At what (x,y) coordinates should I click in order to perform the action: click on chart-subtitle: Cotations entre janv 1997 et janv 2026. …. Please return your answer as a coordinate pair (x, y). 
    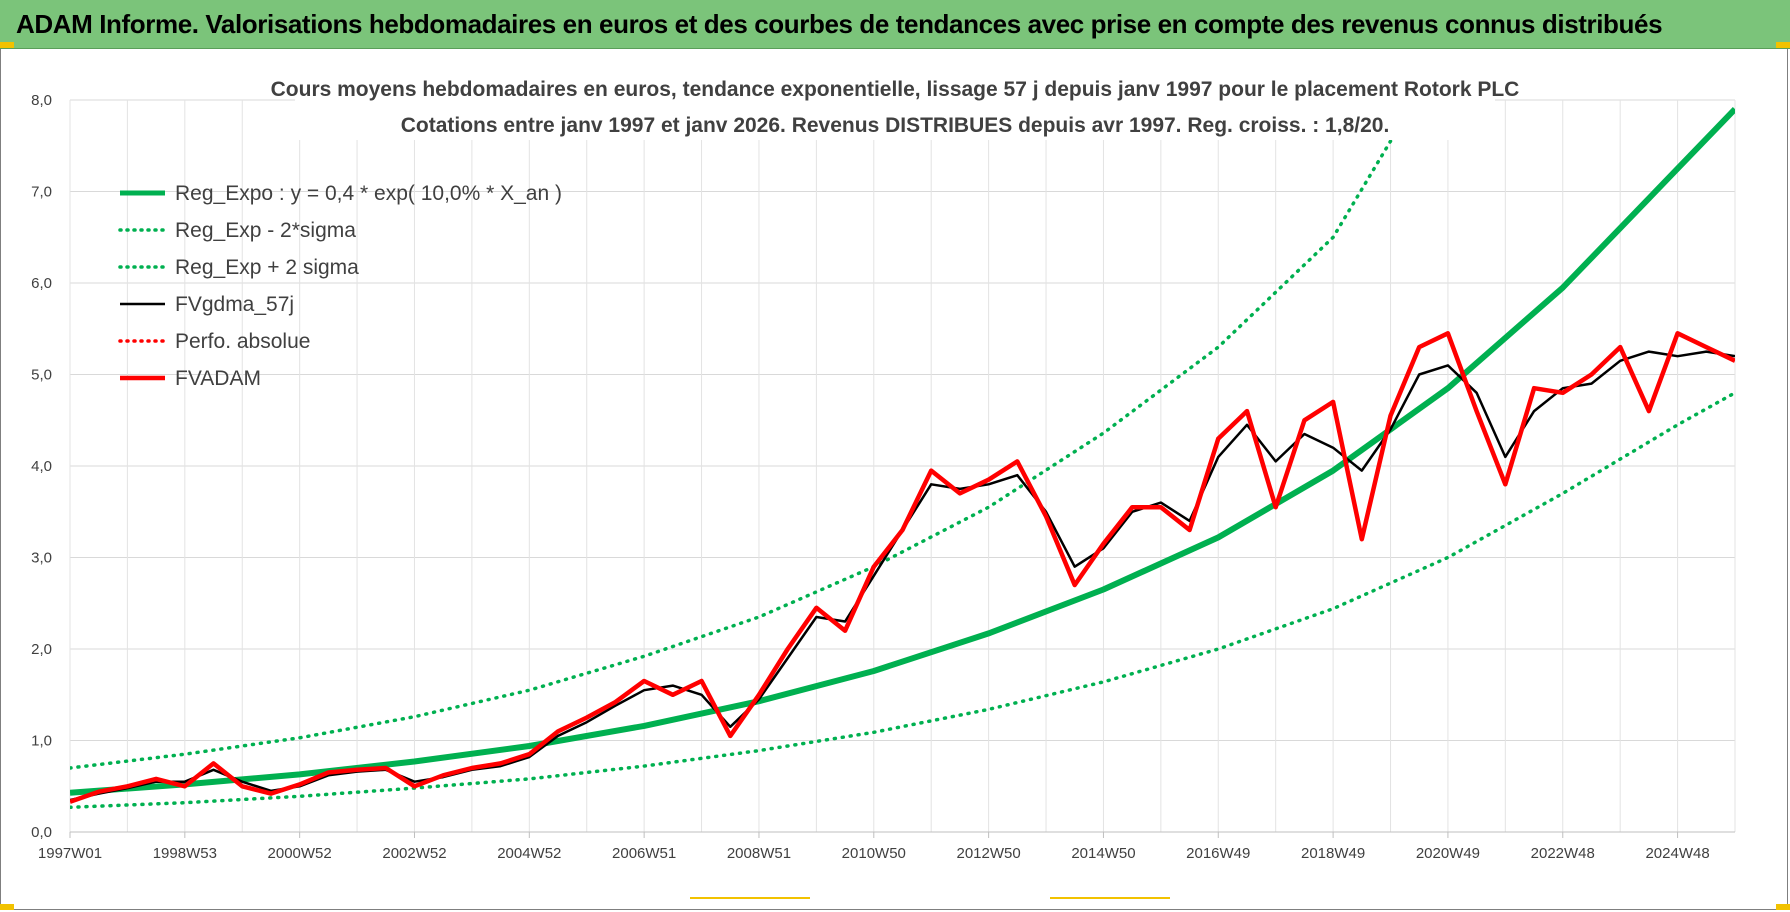
    Looking at the image, I should click on (895, 125).